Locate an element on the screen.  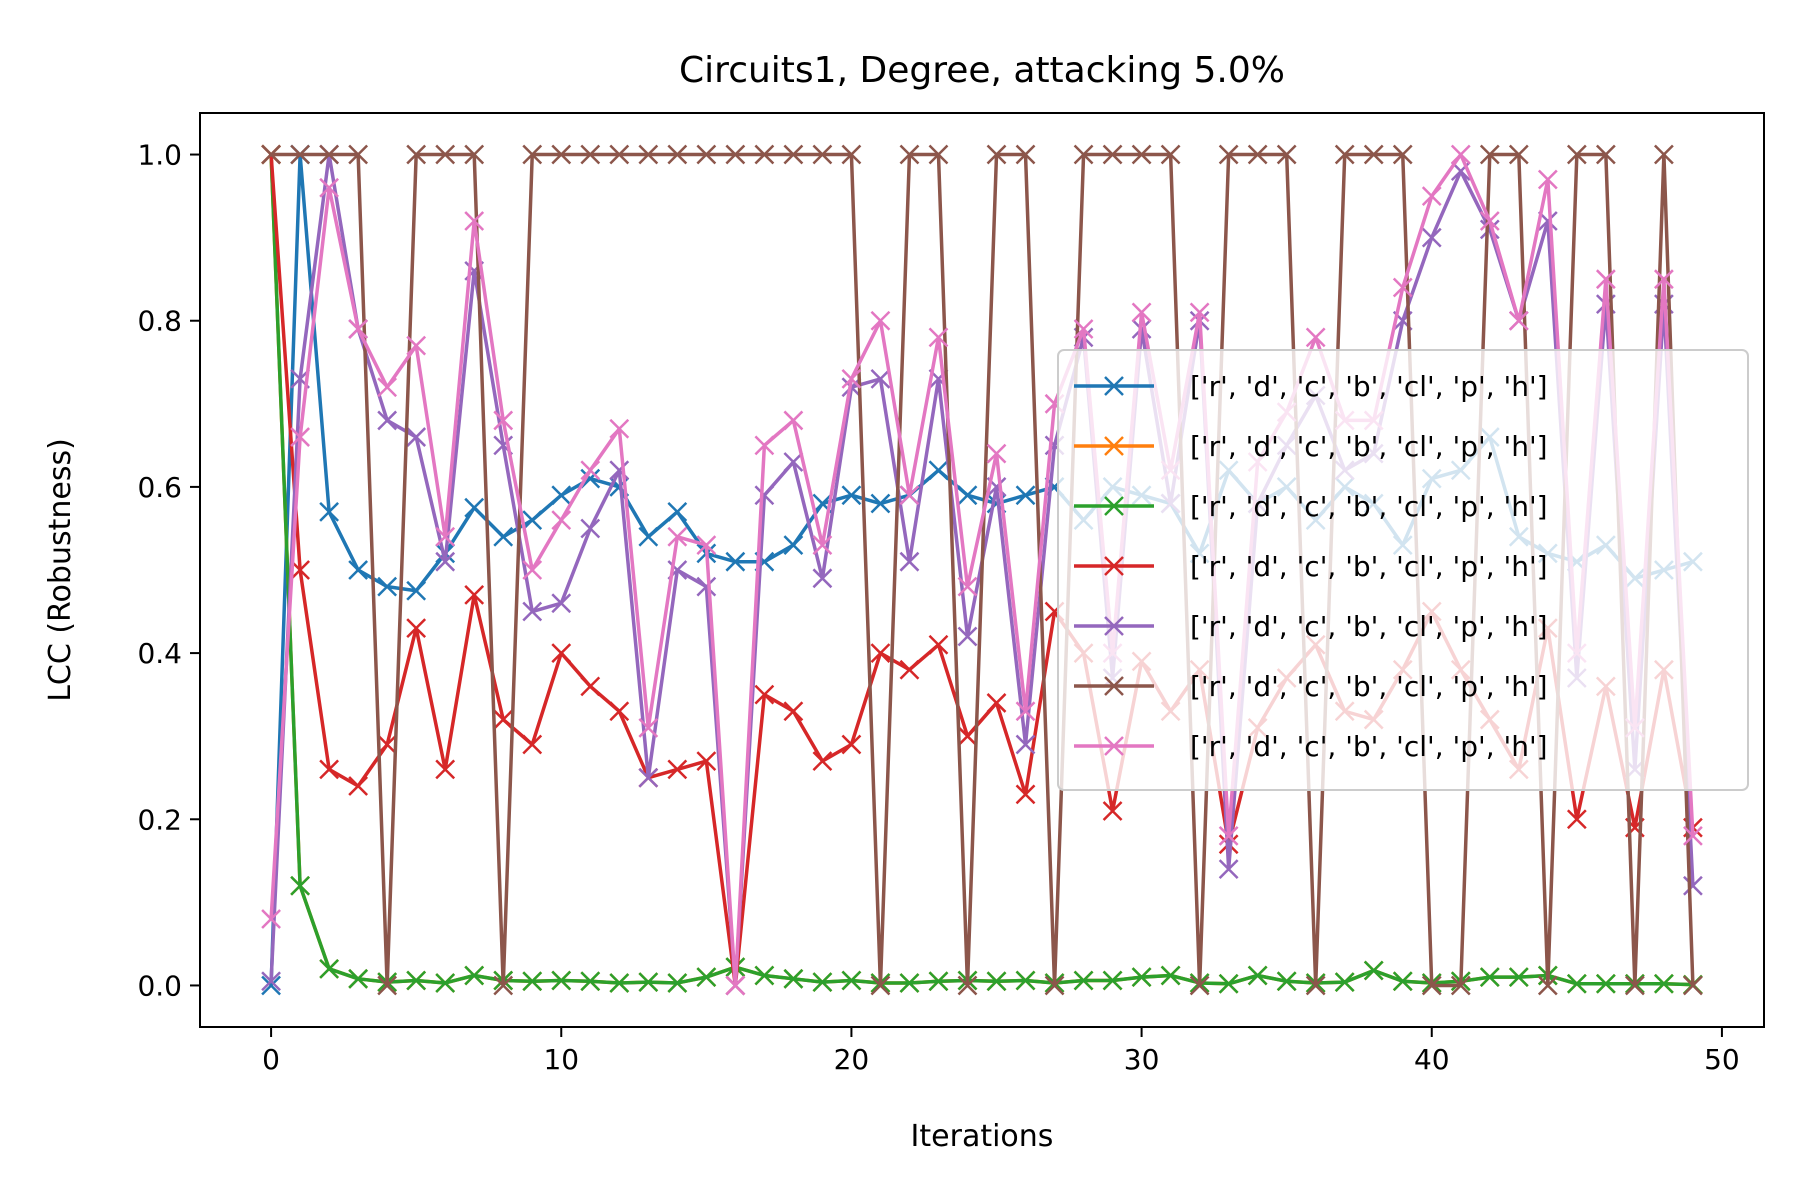
y-axis-label: LCC (Robustness) is located at coordinates (60, 570).